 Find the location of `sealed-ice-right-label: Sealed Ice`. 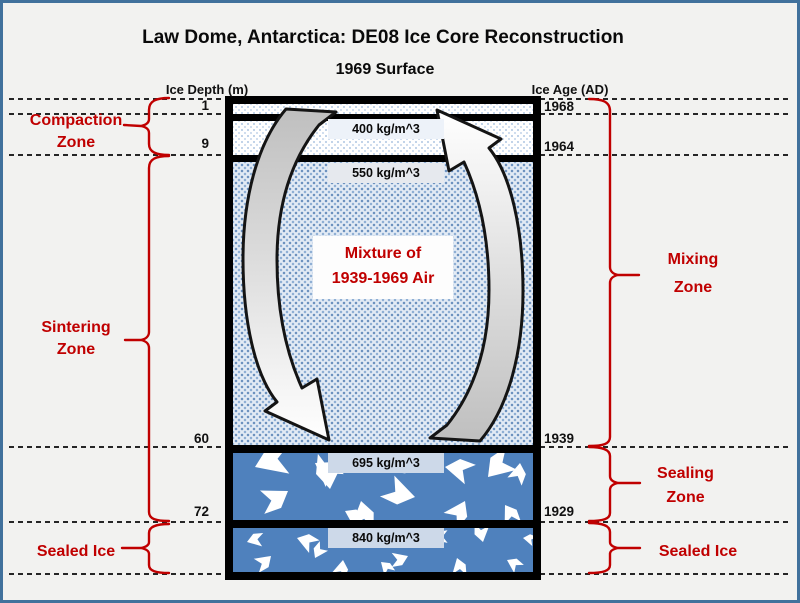

sealed-ice-right-label: Sealed Ice is located at coordinates (698, 551).